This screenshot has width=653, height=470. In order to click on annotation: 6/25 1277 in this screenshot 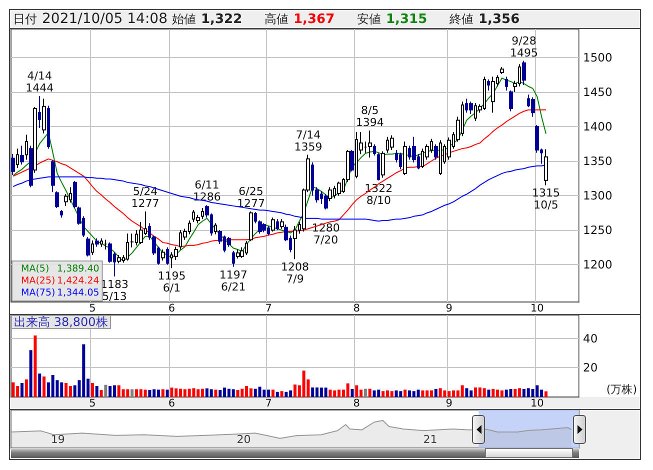, I will do `click(250, 197)`.